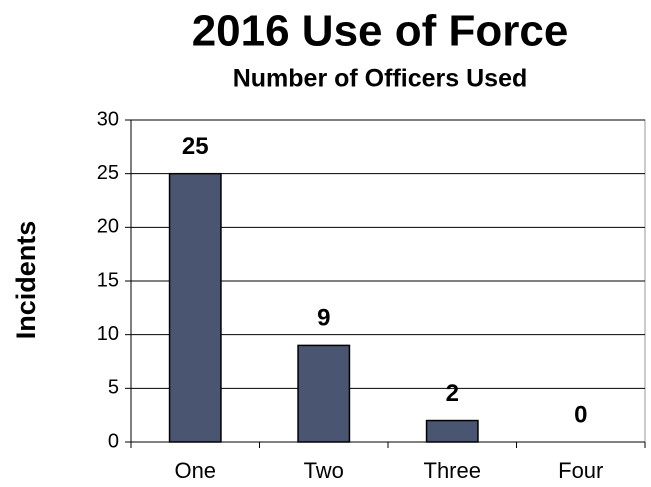 The image size is (651, 487). What do you see at coordinates (108, 119) in the screenshot?
I see `y-tick-label: 30` at bounding box center [108, 119].